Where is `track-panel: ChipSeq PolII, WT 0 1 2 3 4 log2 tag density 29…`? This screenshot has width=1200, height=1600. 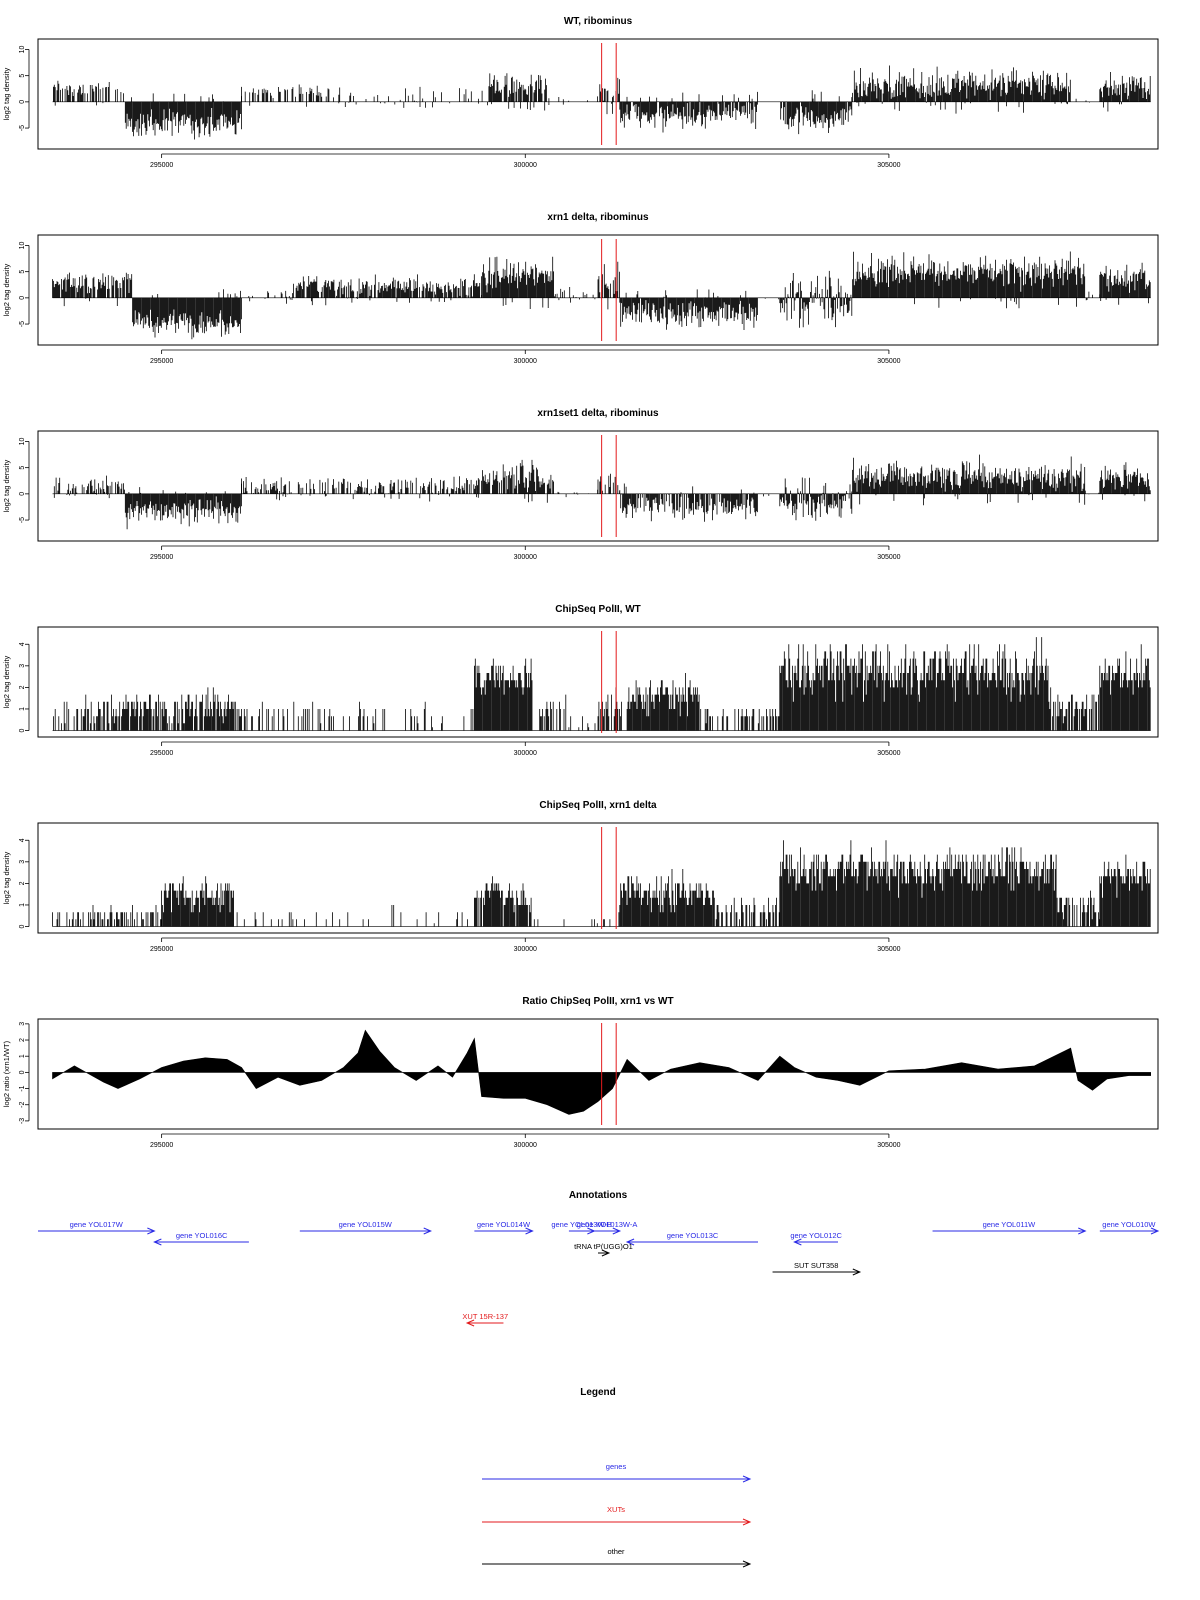
track-panel: ChipSeq PolII, WT 0 1 2 3 4 log2 tag density 29… is located at coordinates (580, 680).